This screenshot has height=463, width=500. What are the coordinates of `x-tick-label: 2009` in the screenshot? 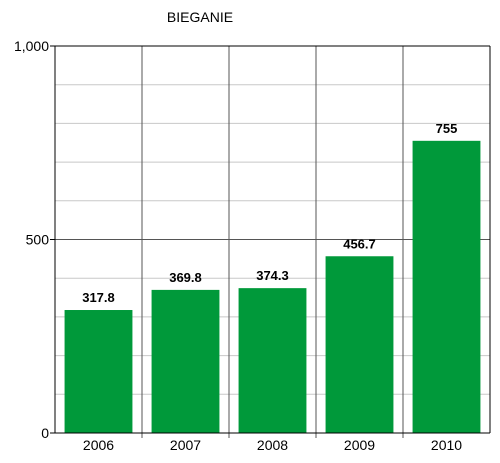 It's located at (359, 445).